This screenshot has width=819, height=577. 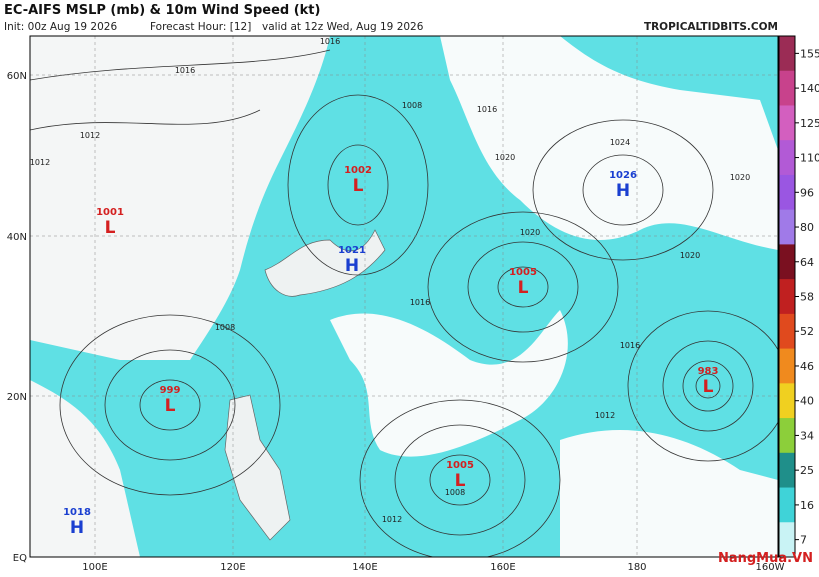 I want to click on center-pressure: 999, so click(x=170, y=390).